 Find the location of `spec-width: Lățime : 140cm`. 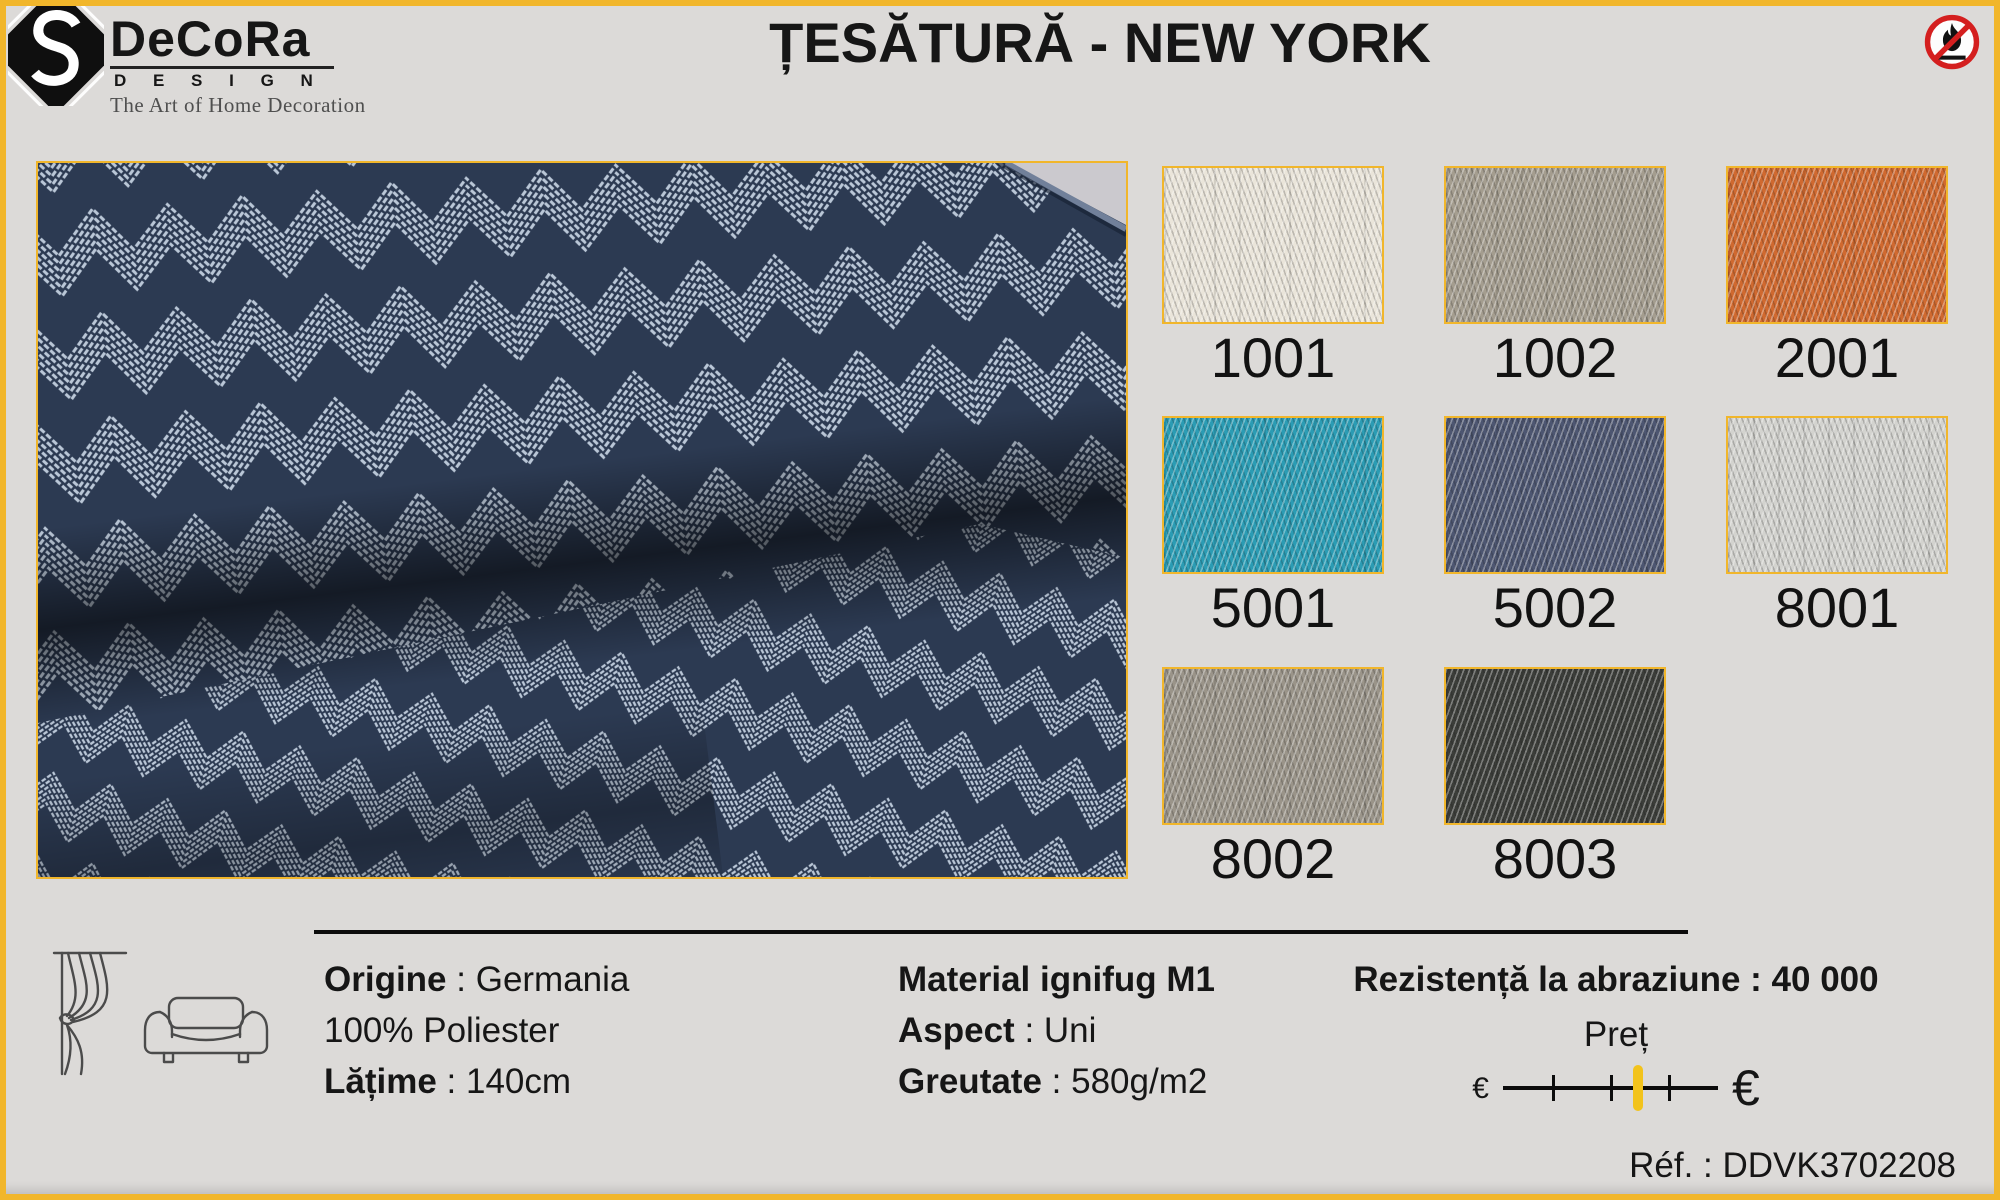

spec-width: Lățime : 140cm is located at coordinates (476, 1081).